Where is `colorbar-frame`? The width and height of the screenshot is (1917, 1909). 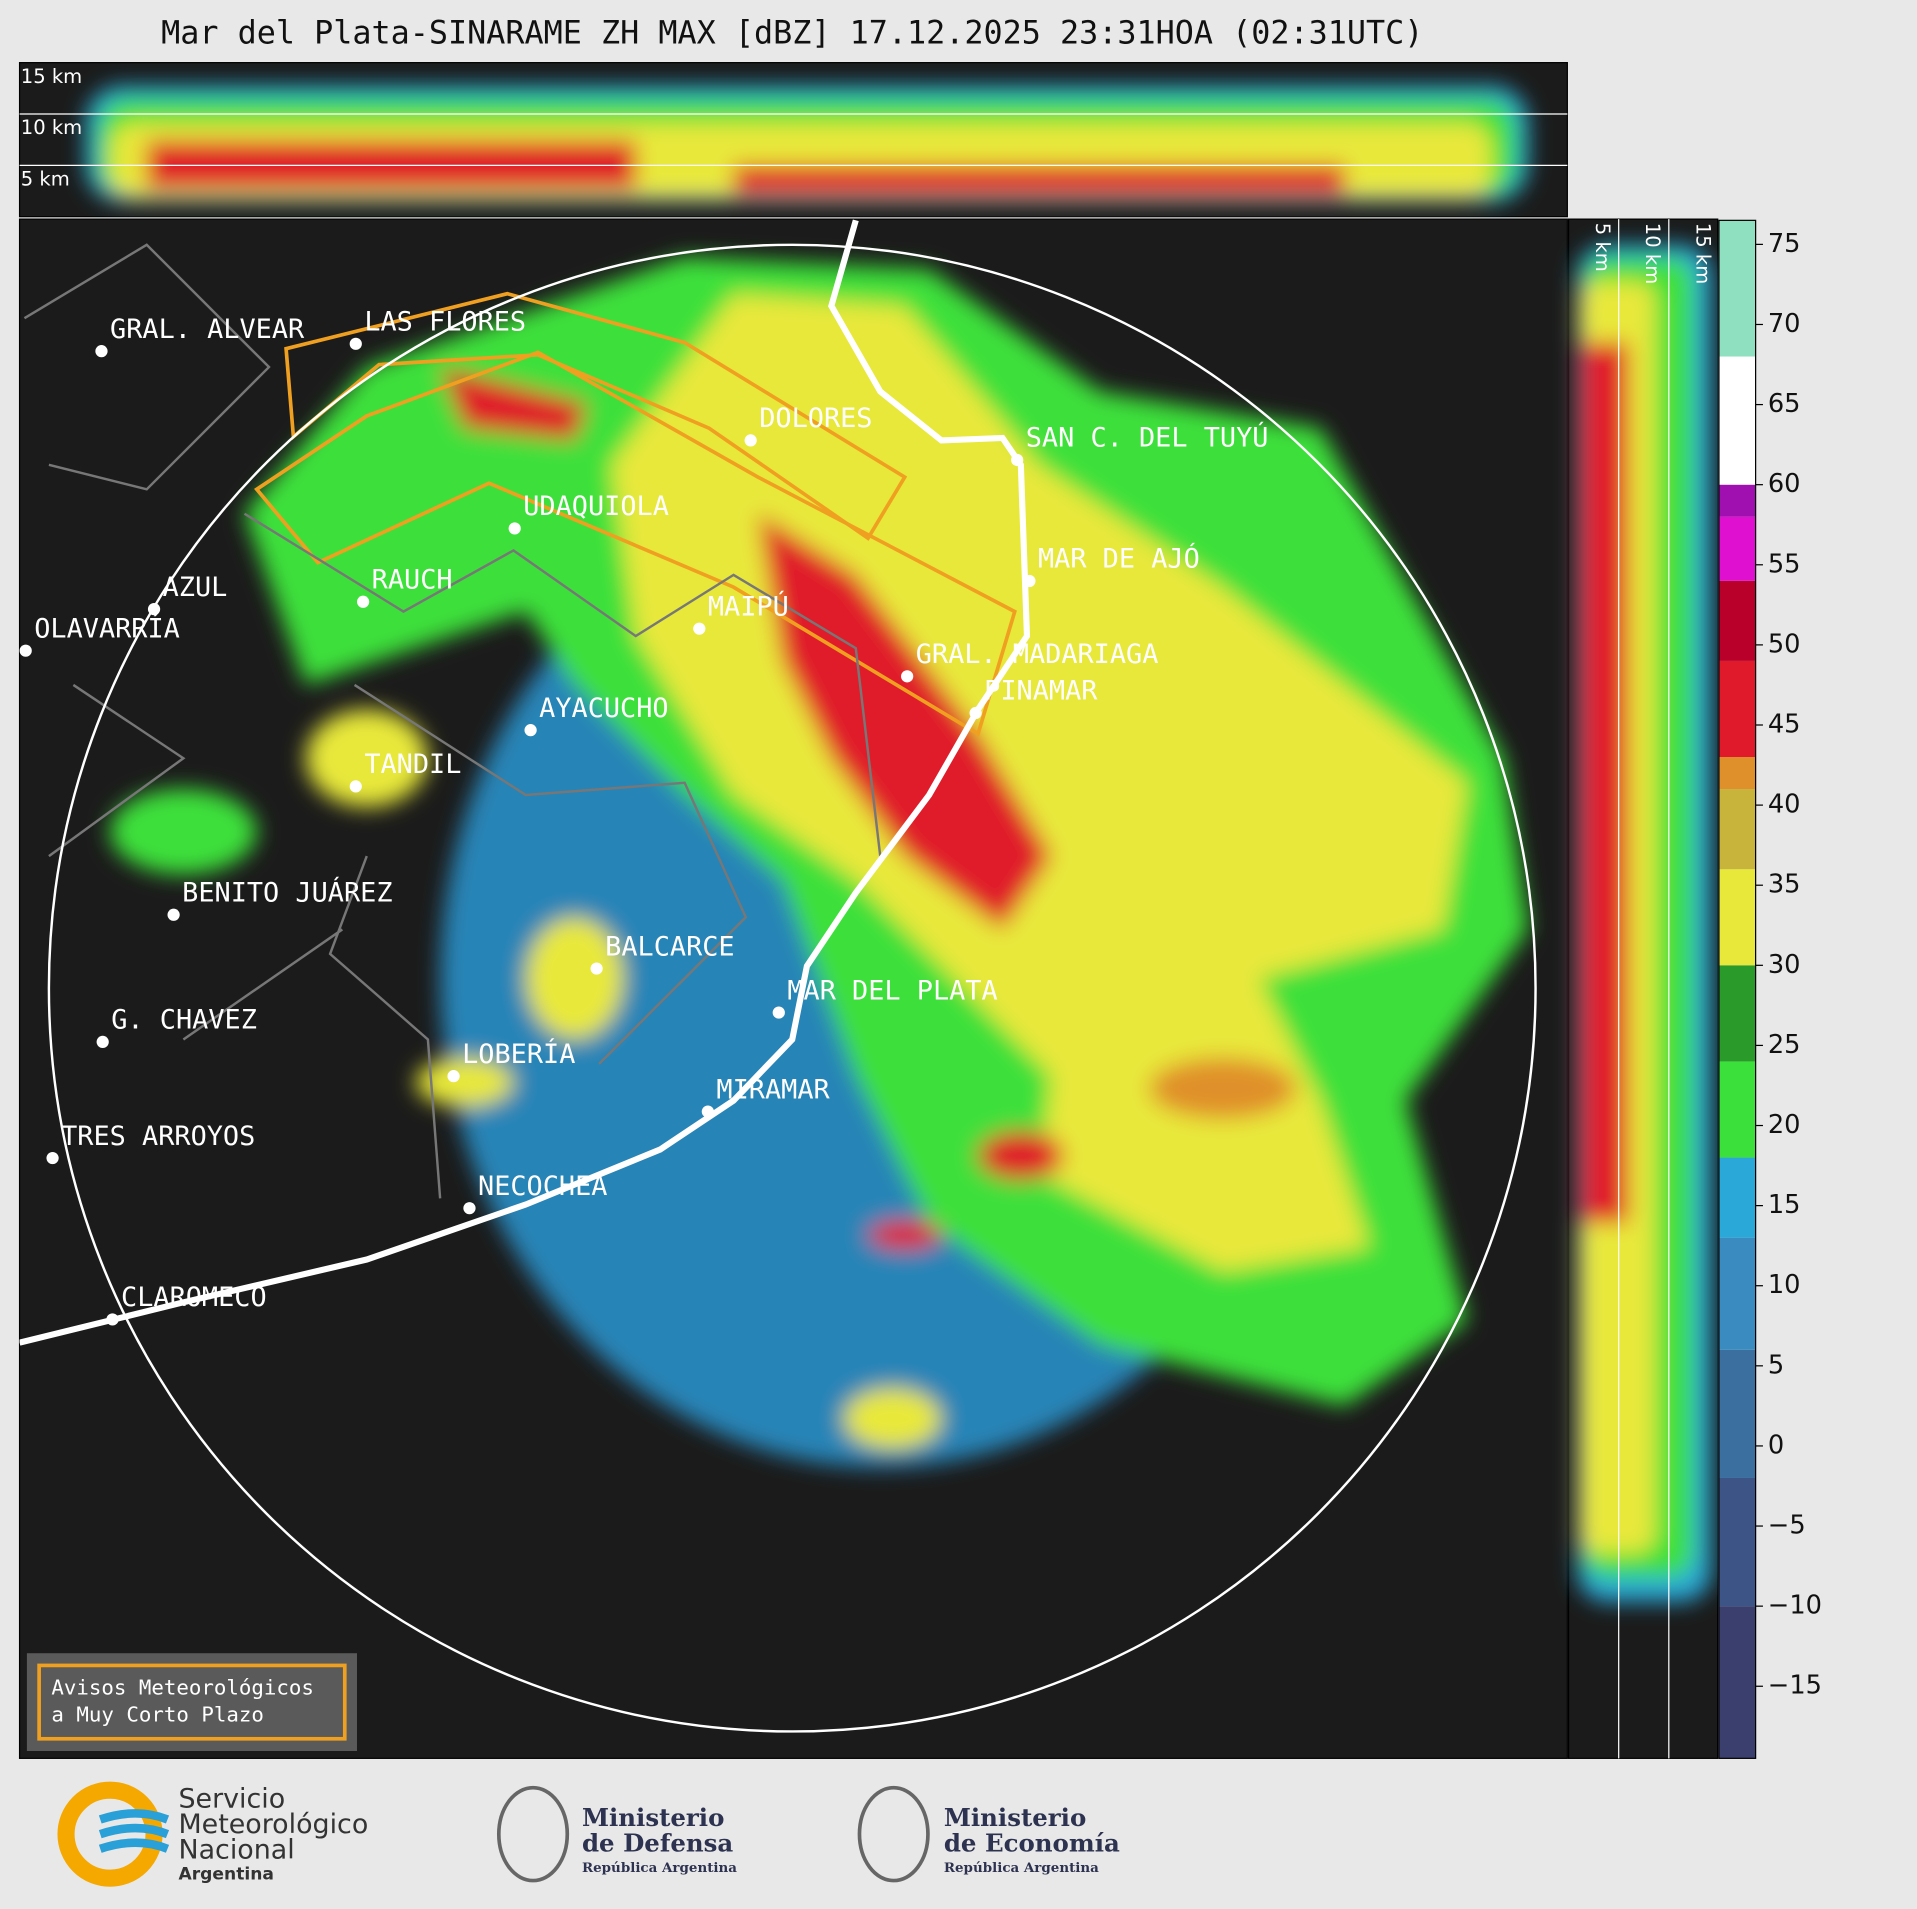
colorbar-frame is located at coordinates (1737, 989).